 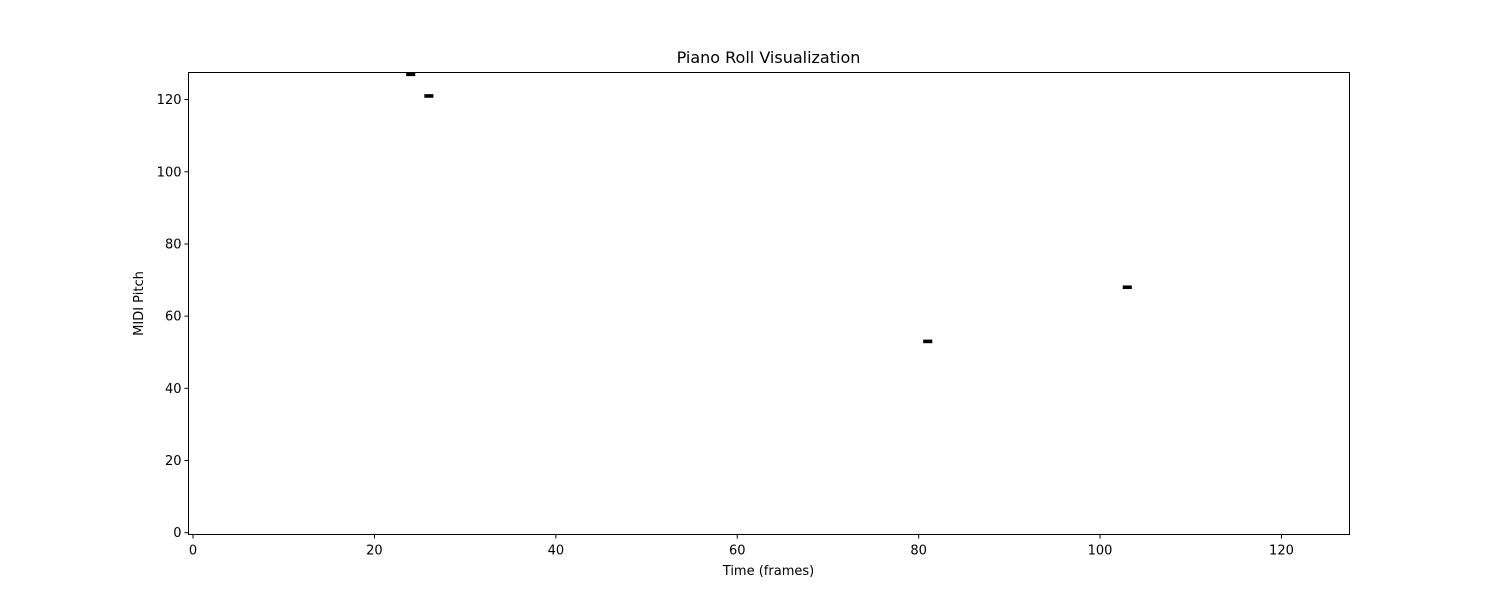 What do you see at coordinates (918, 551) in the screenshot?
I see `x-tick-label-4: 80` at bounding box center [918, 551].